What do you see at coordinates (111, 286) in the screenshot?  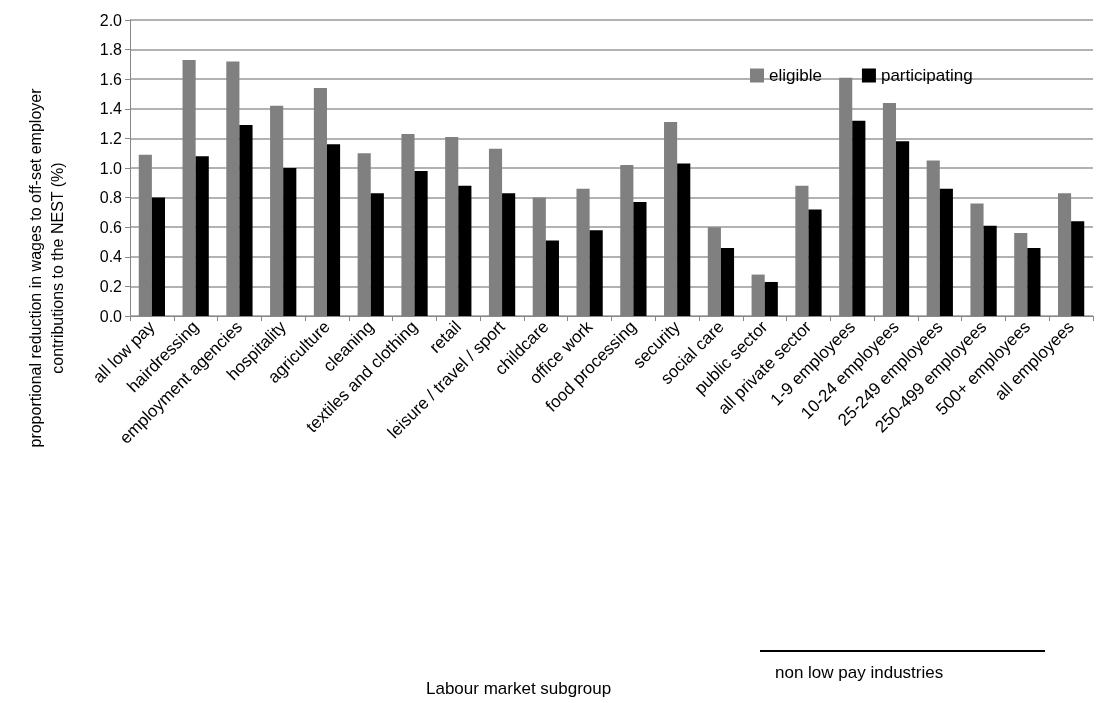 I see `y-tick-label: 0.2` at bounding box center [111, 286].